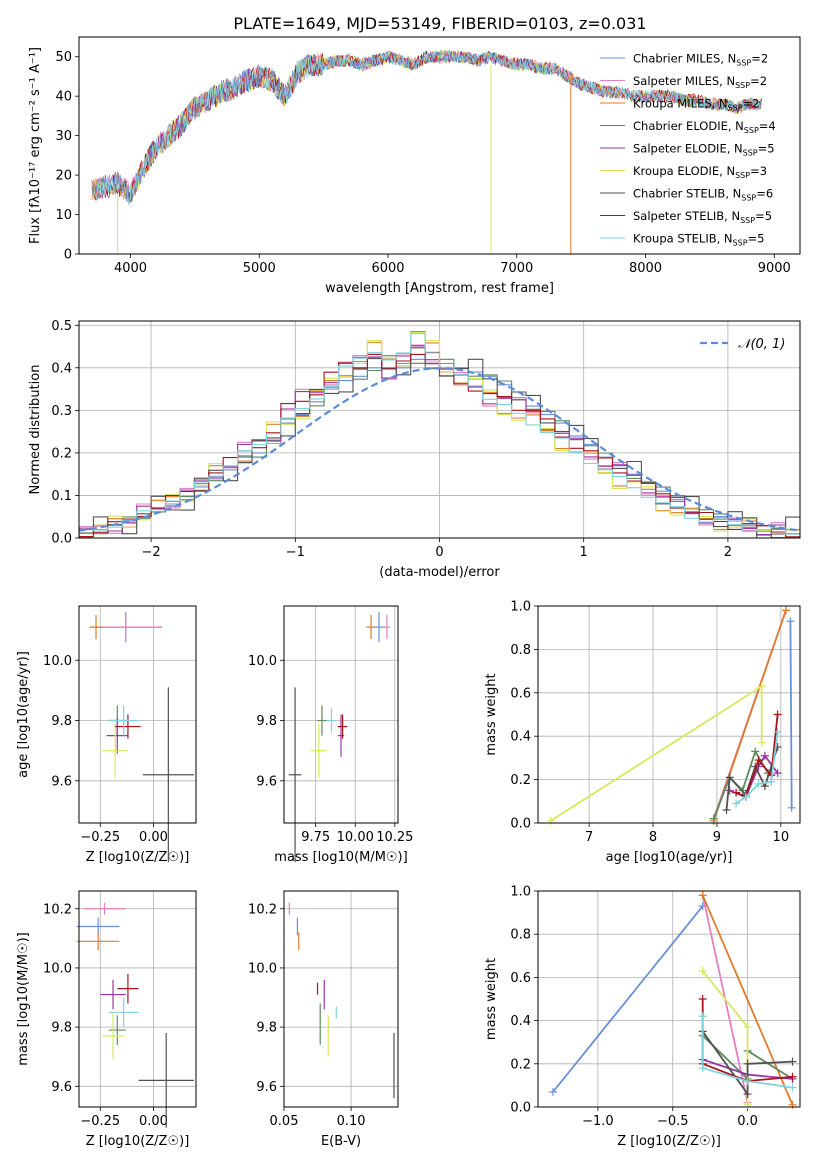 The height and width of the screenshot is (1170, 819). Describe the element at coordinates (704, 150) in the screenshot. I see `legend-entry: Salpeter ELODIE, NSSP=5` at that location.